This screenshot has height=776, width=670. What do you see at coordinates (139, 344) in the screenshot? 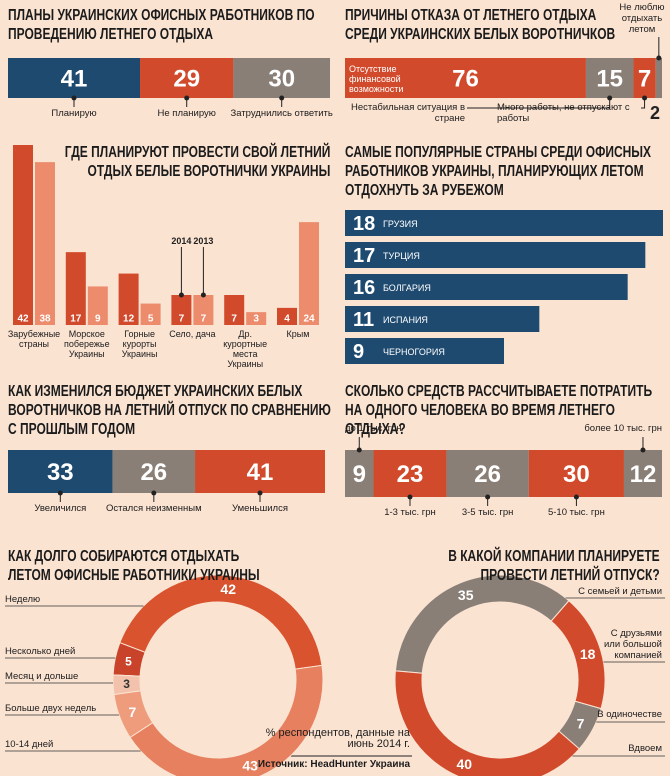
I see `category-label: Горные курорты Украины` at bounding box center [139, 344].